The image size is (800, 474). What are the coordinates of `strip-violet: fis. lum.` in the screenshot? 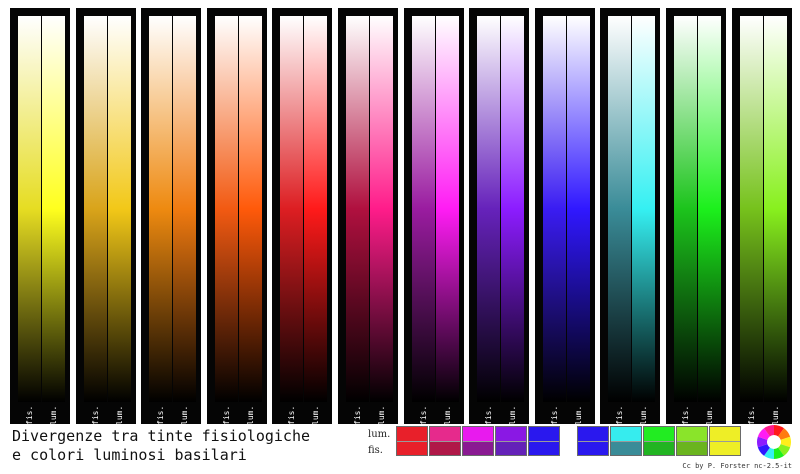 It's located at (499, 216).